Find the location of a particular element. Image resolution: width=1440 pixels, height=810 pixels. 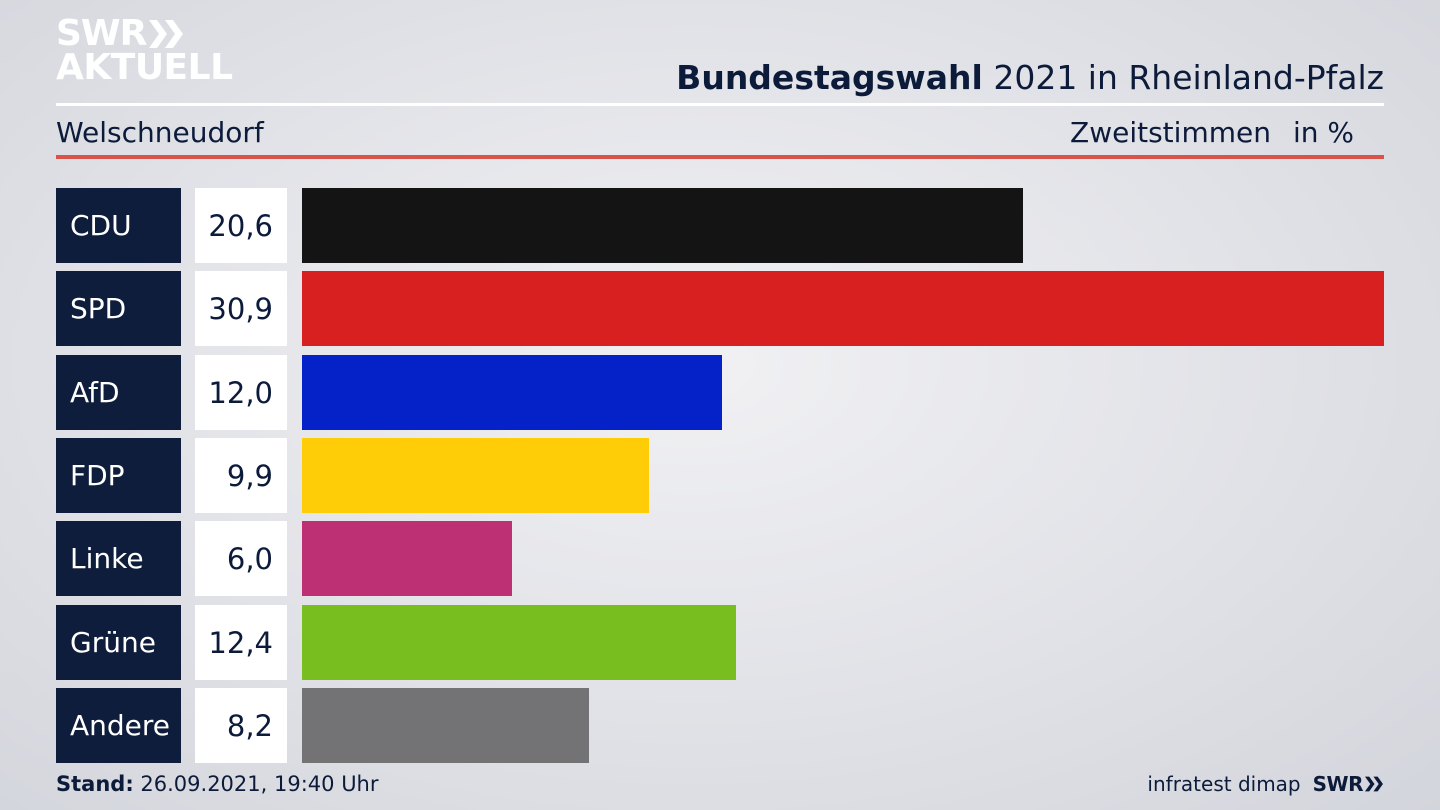

value-label-andere: 8,2 is located at coordinates (241, 725).